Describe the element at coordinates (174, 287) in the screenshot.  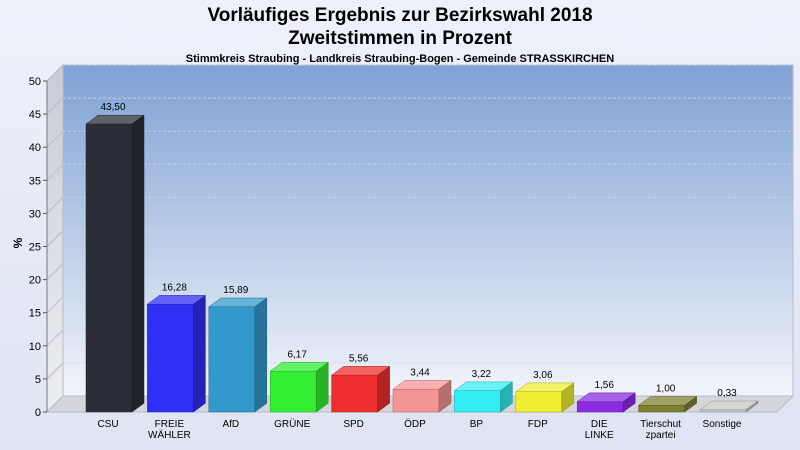
I see `data-label: 16,28` at that location.